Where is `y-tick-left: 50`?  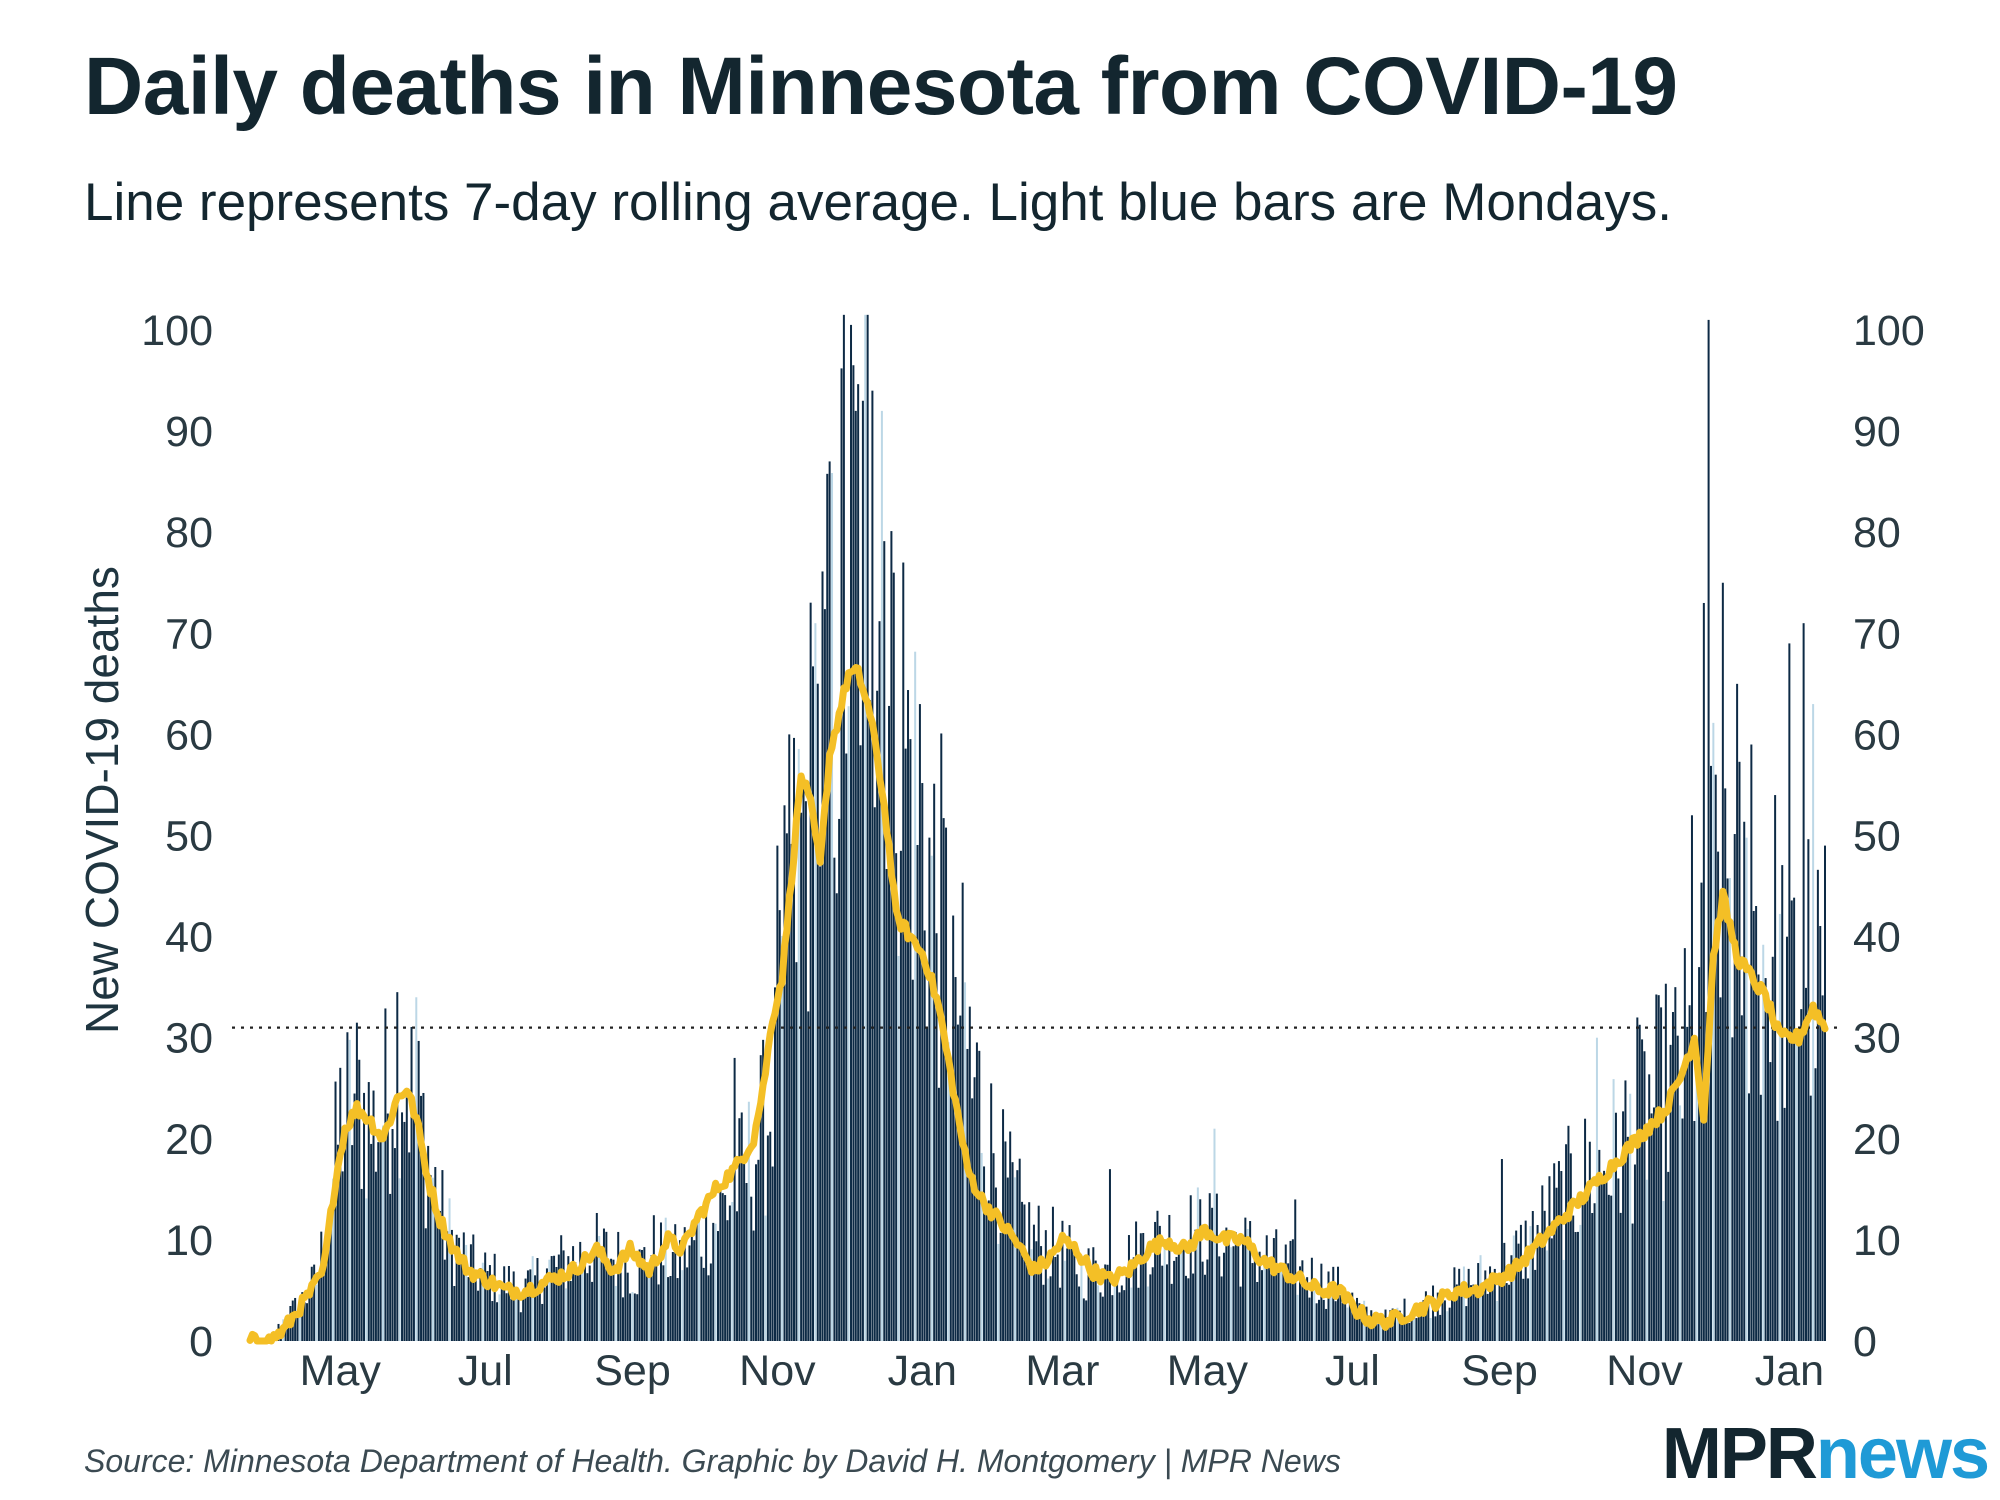
y-tick-left: 50 is located at coordinates (189, 837).